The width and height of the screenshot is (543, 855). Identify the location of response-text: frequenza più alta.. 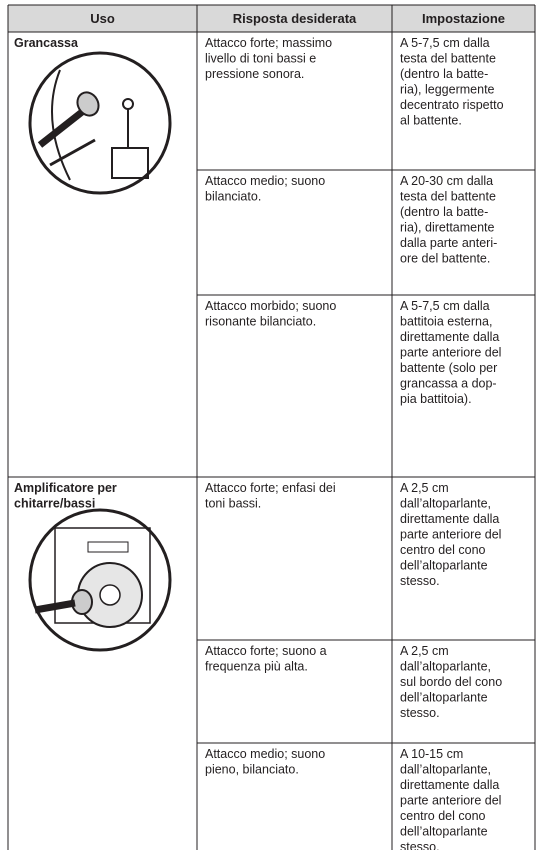
(256, 667).